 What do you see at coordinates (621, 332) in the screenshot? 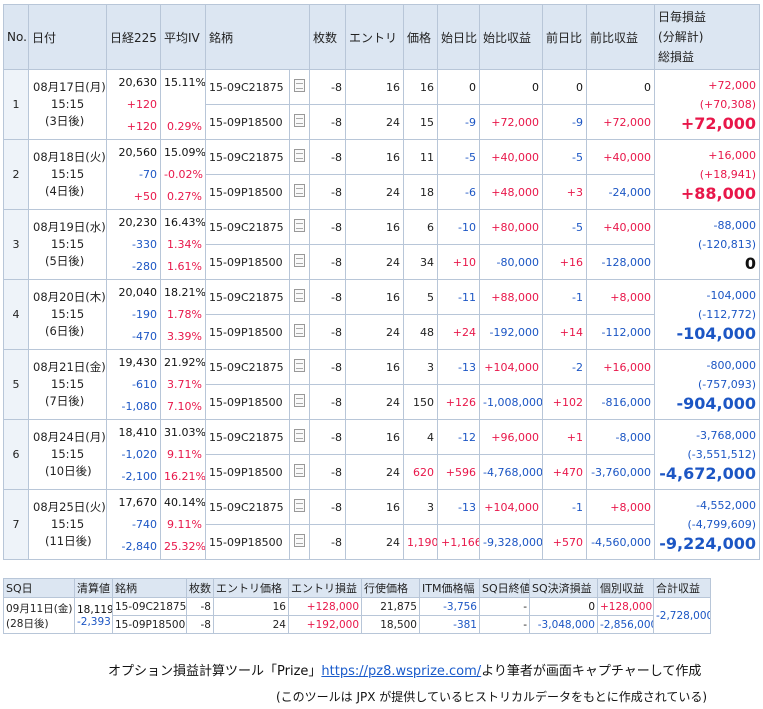
I see `pl-from-prev: -112,000` at bounding box center [621, 332].